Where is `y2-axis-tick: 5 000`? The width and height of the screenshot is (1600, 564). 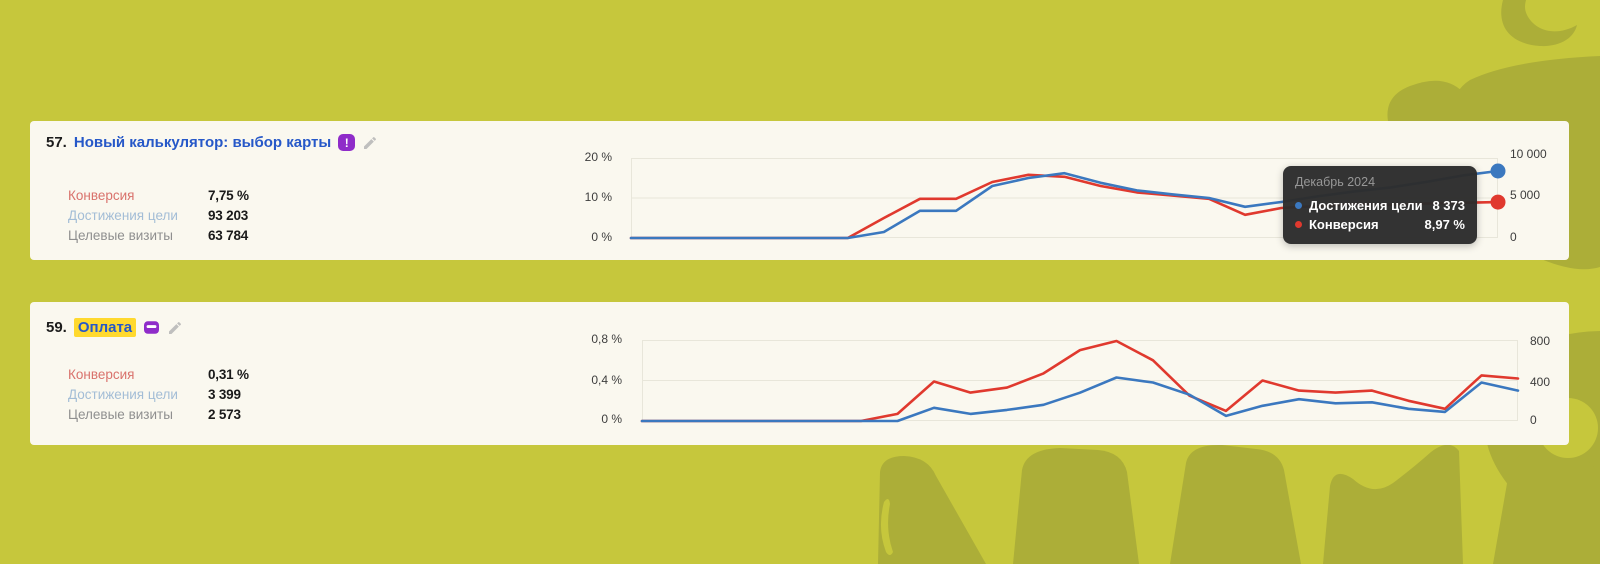 y2-axis-tick: 5 000 is located at coordinates (1525, 195).